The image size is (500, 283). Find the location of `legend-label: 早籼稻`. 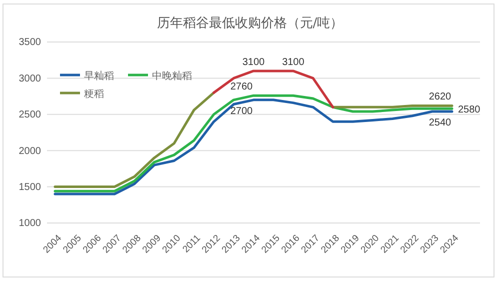

legend-label: 早籼稻 is located at coordinates (99, 76).